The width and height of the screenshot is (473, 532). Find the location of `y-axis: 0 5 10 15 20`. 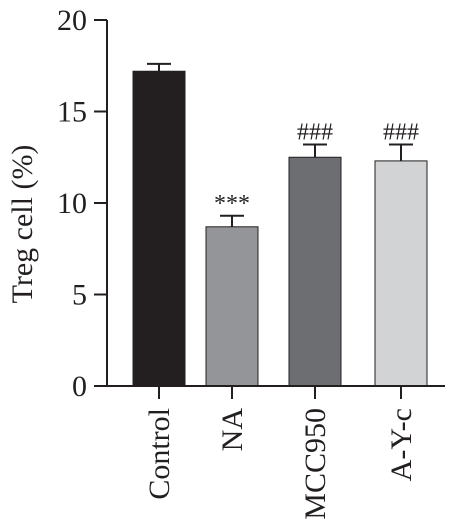

y-axis: 0 5 10 15 20 is located at coordinates (82, 203).